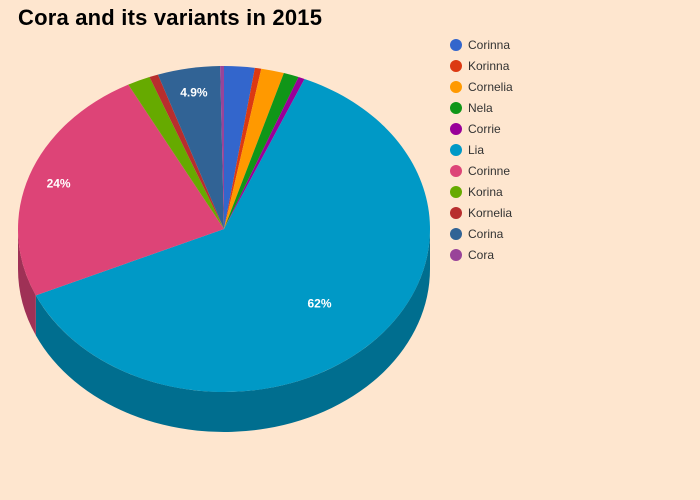 The image size is (700, 500). I want to click on legend-item-korinna: Korinna, so click(481, 65).